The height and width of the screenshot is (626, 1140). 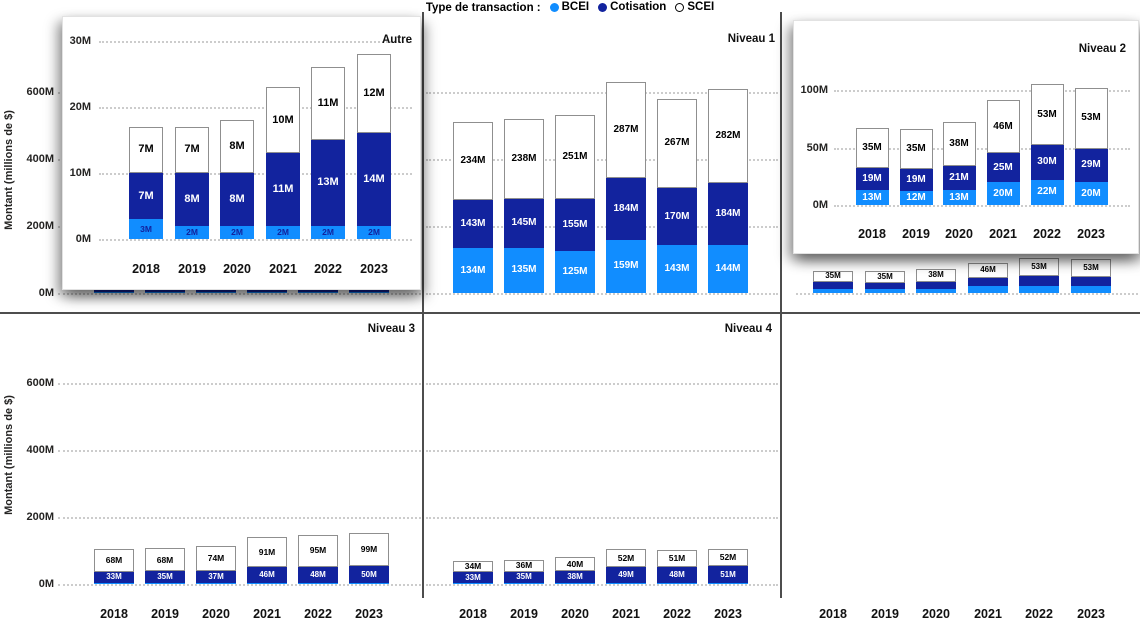 What do you see at coordinates (192, 232) in the screenshot?
I see `bar-autre-2019-bcei: 2M` at bounding box center [192, 232].